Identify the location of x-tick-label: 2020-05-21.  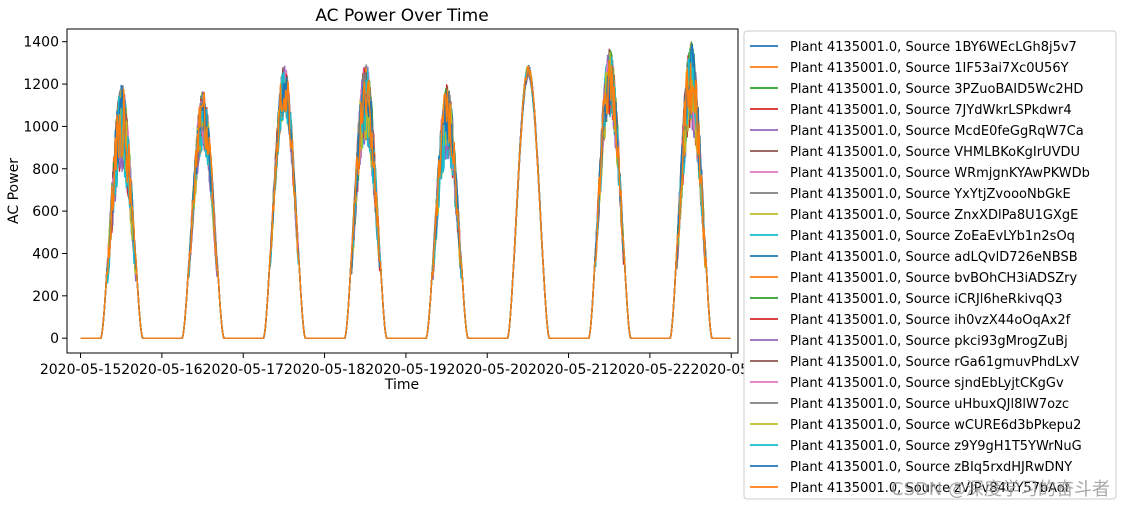
(568, 370).